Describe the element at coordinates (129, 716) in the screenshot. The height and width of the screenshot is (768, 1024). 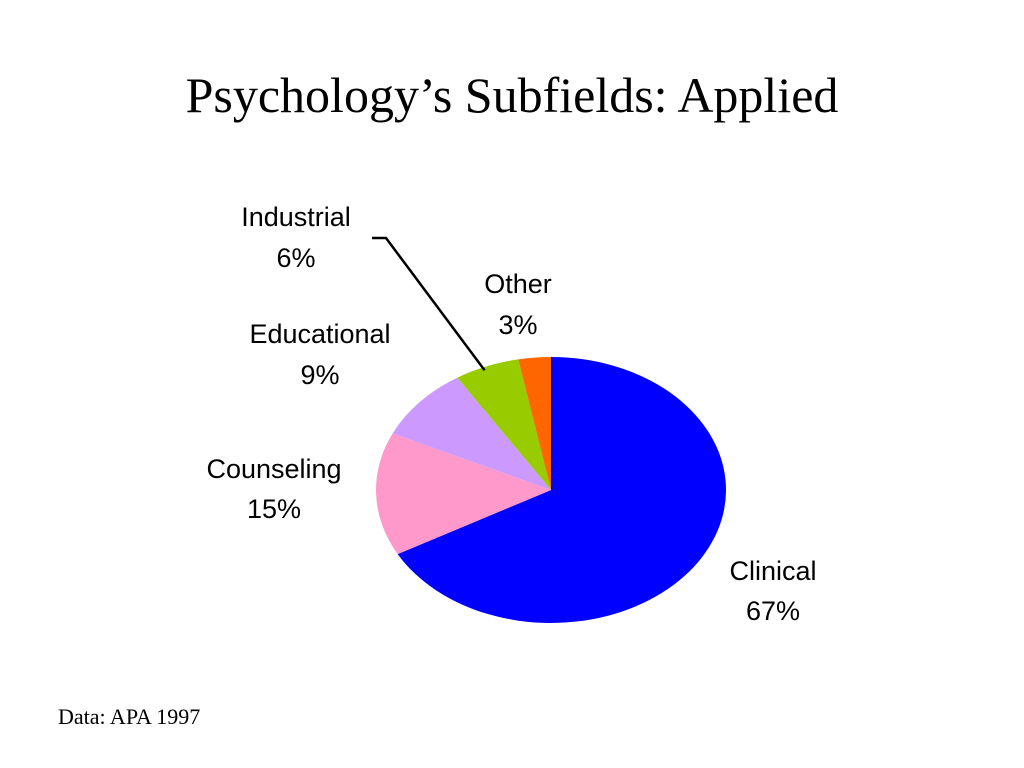
I see `source-note: Data: APA 1997` at that location.